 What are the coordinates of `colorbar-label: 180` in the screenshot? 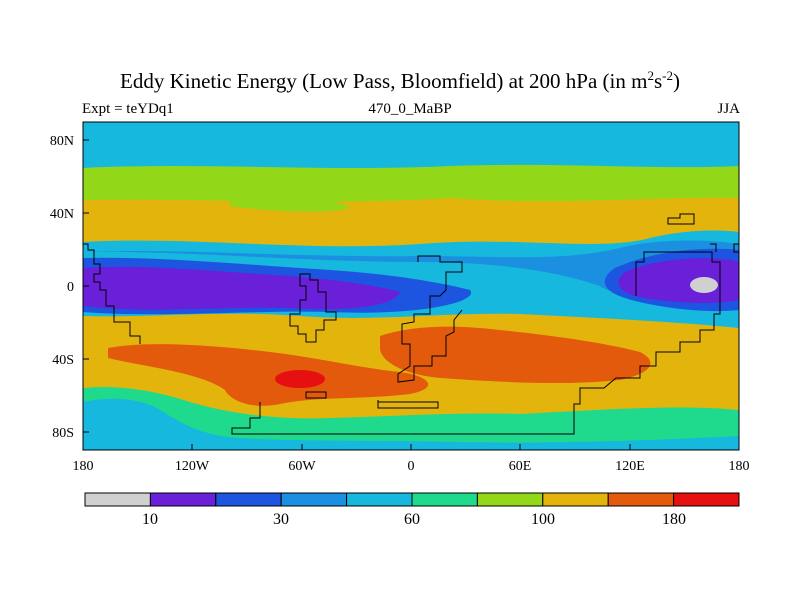 It's located at (674, 519).